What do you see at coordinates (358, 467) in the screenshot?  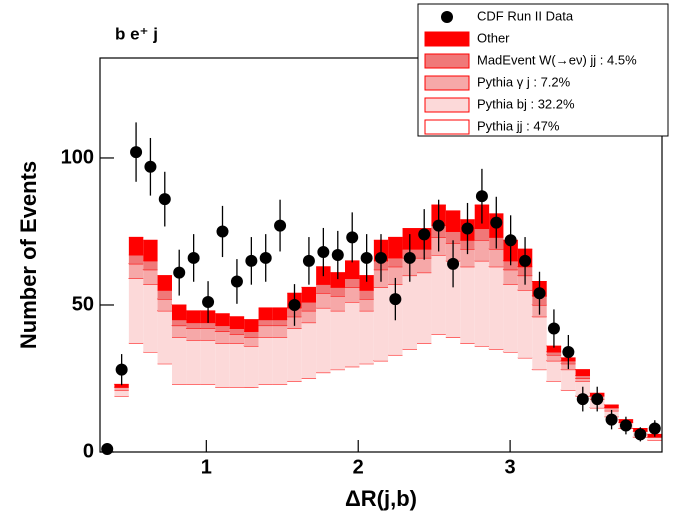 I see `x-tick-label: 2` at bounding box center [358, 467].